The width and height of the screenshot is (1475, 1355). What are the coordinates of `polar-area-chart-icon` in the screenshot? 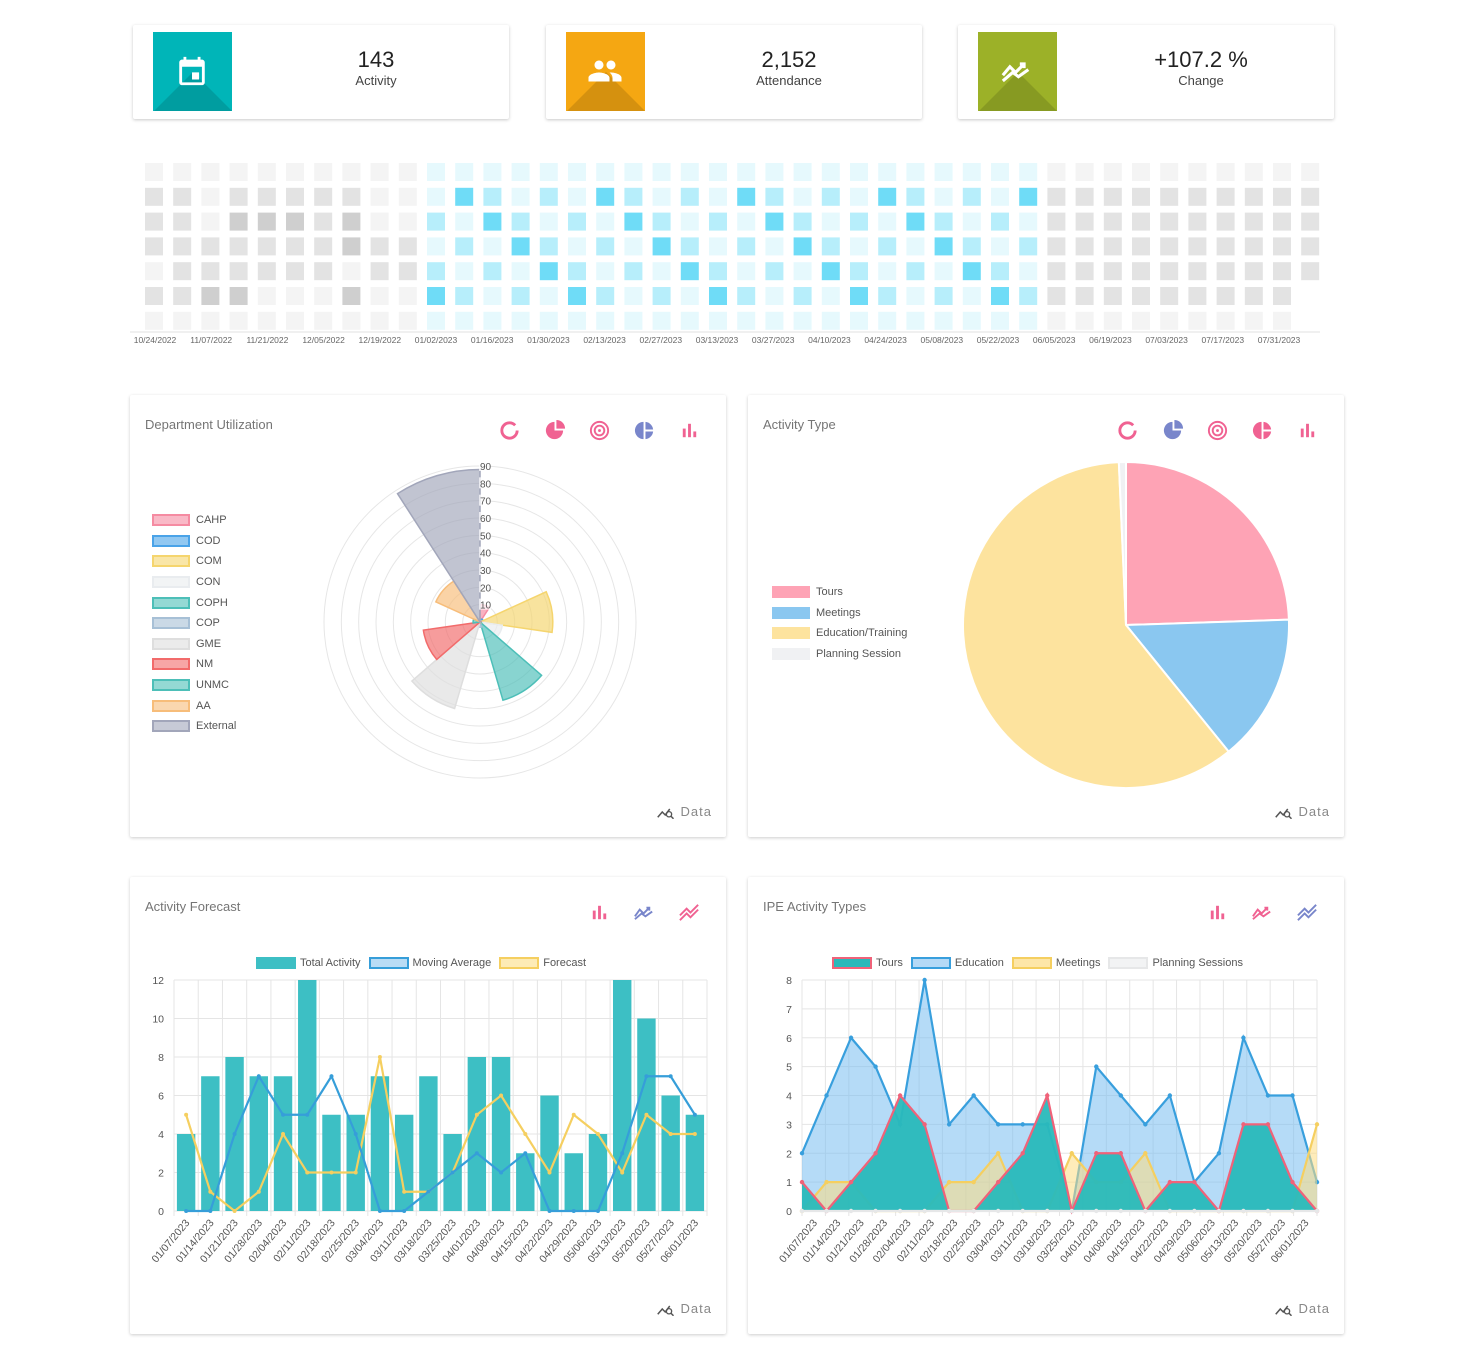 It's located at (644, 430).